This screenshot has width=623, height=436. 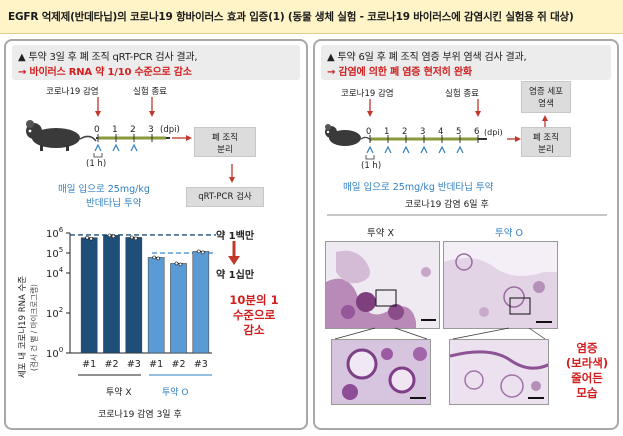 What do you see at coordinates (387, 132) in the screenshot?
I see `right-day-1: 1` at bounding box center [387, 132].